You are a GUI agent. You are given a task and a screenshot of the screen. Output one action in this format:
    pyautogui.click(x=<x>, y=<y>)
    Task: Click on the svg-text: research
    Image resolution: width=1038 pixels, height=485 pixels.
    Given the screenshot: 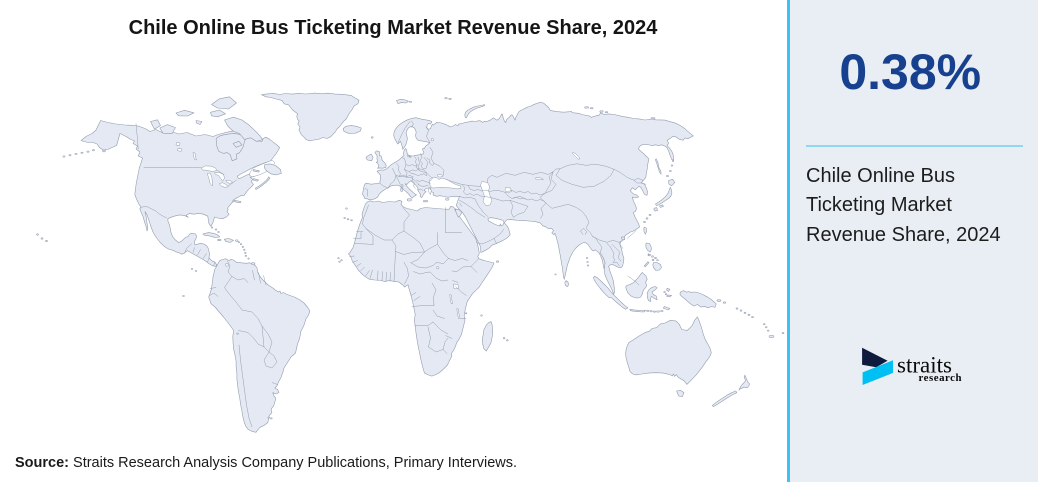 What is the action you would take?
    pyautogui.click(x=941, y=378)
    